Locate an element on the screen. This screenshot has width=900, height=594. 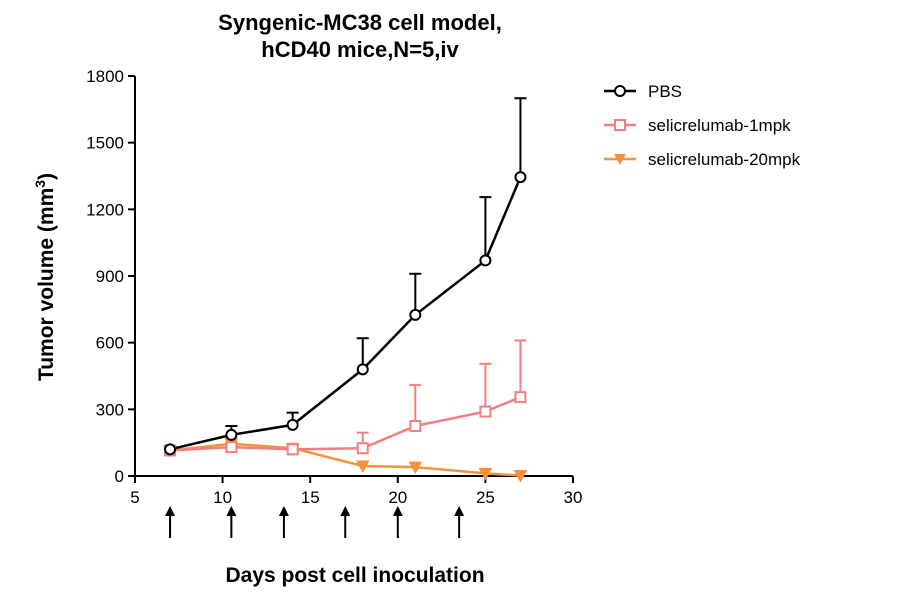
y-tick-label: 300 is located at coordinates (110, 409).